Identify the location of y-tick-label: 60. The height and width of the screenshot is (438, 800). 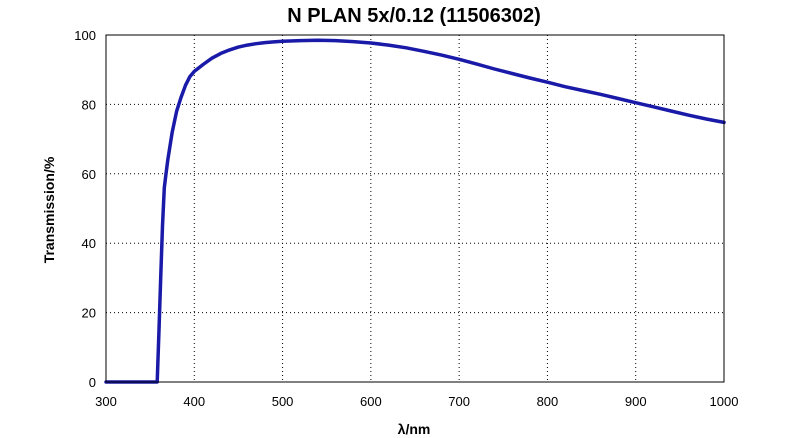
(89, 174).